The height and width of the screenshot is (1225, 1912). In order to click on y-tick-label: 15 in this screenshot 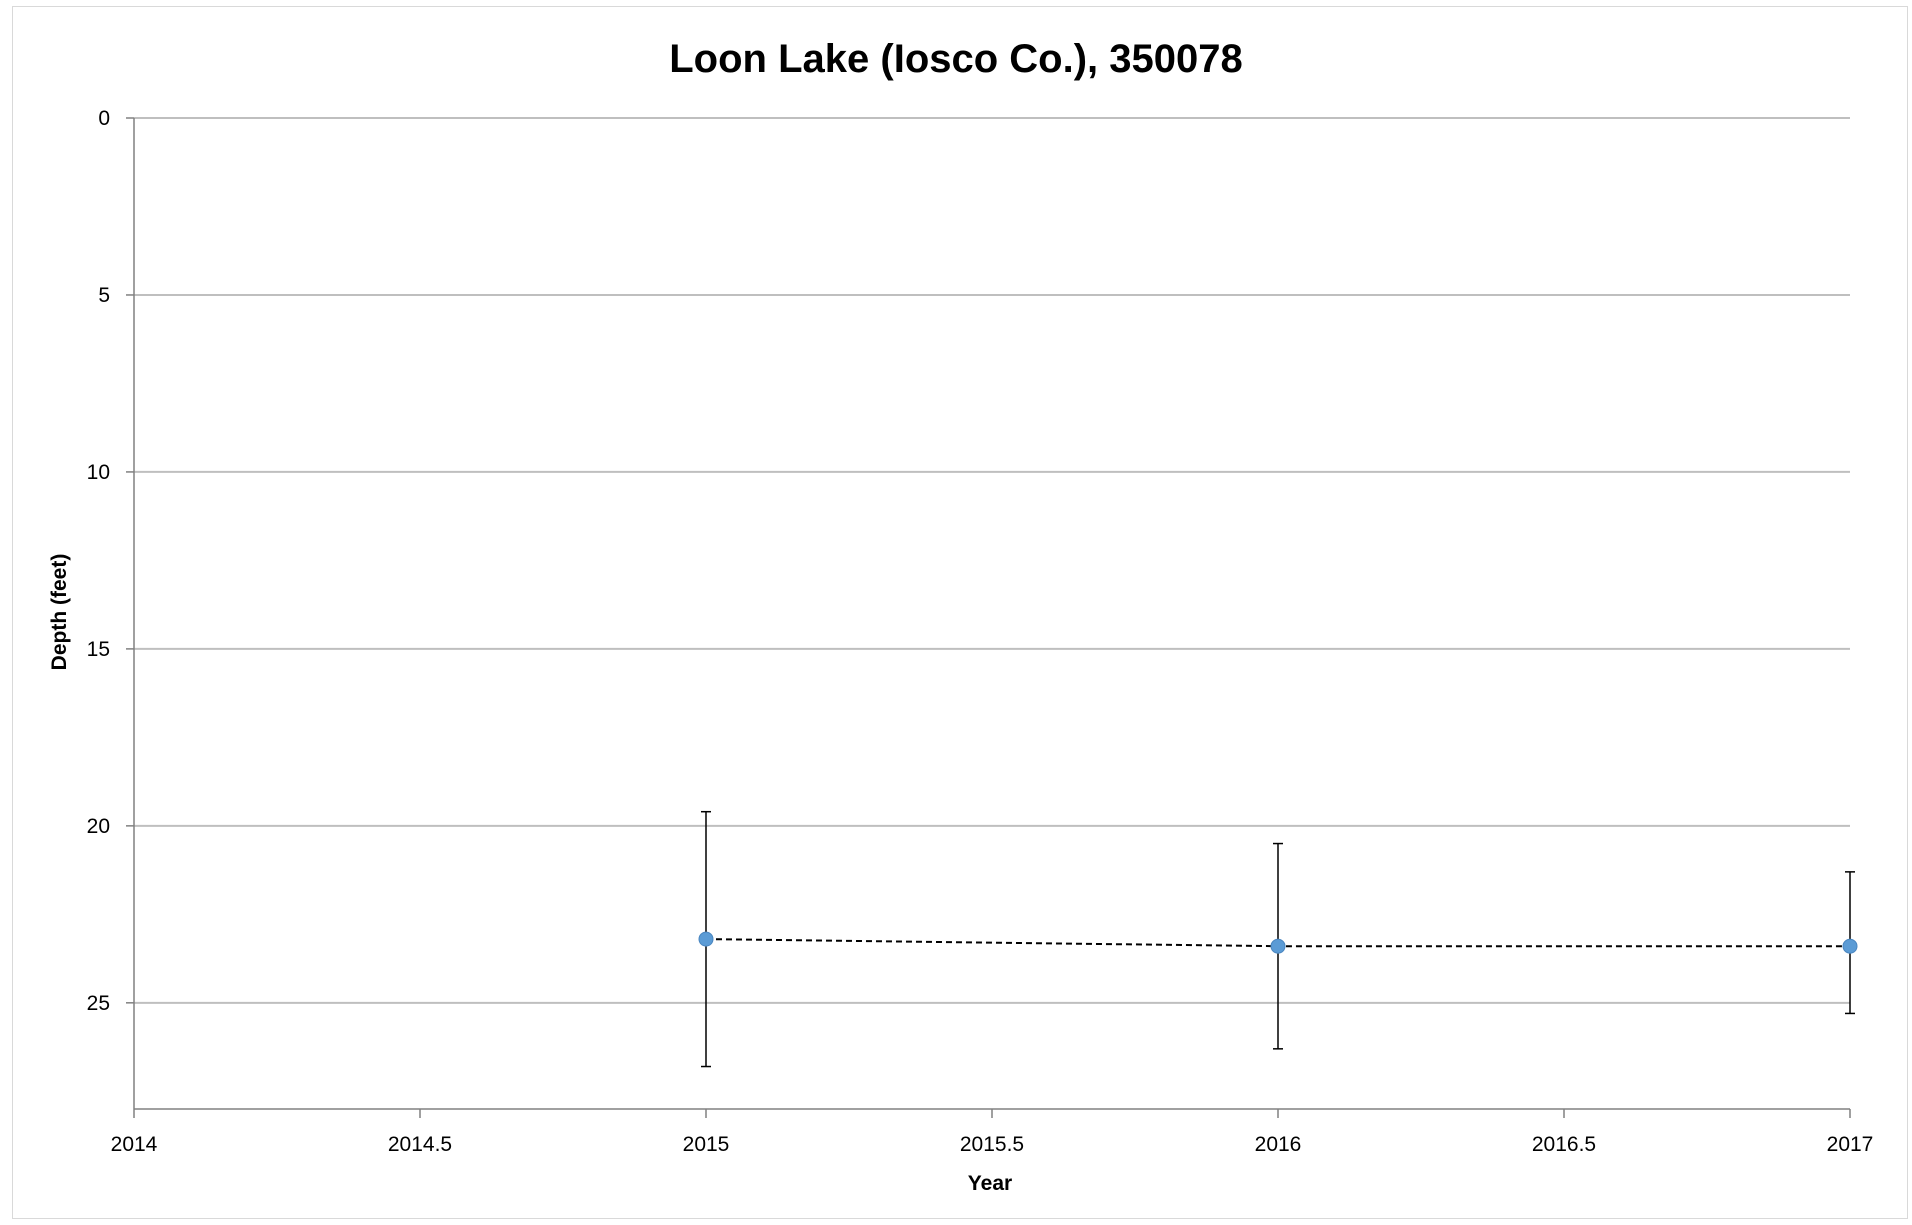, I will do `click(98, 649)`.